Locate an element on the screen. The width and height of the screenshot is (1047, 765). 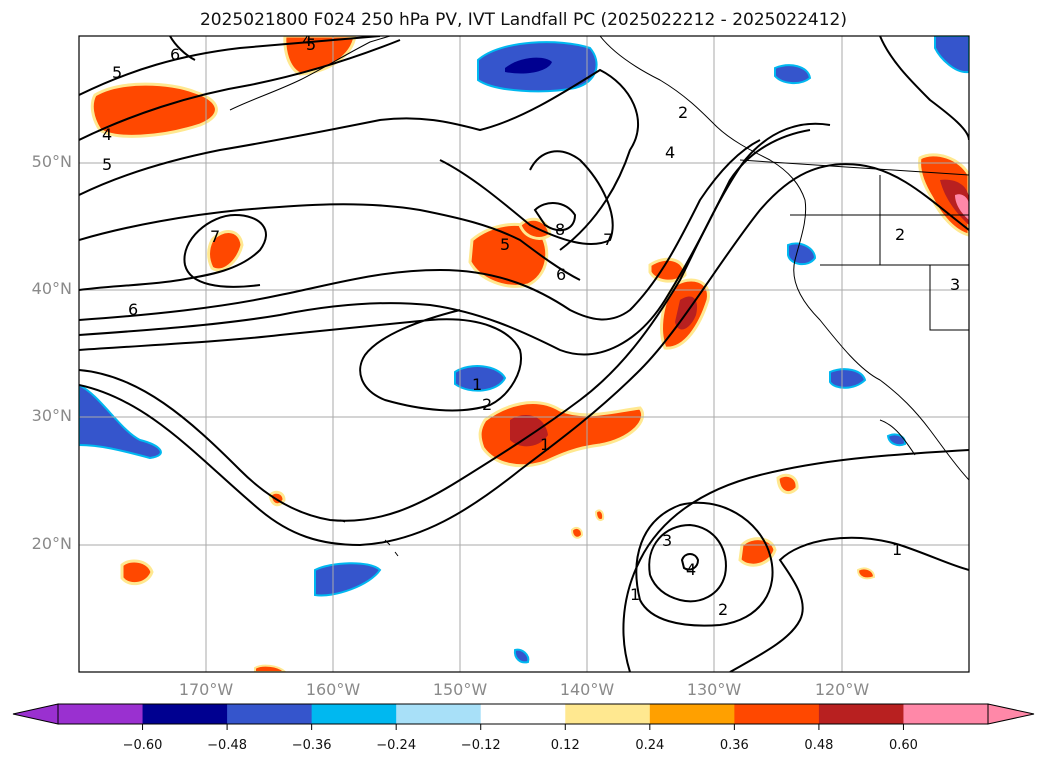
lon-label-120w: 120°W is located at coordinates (842, 689).